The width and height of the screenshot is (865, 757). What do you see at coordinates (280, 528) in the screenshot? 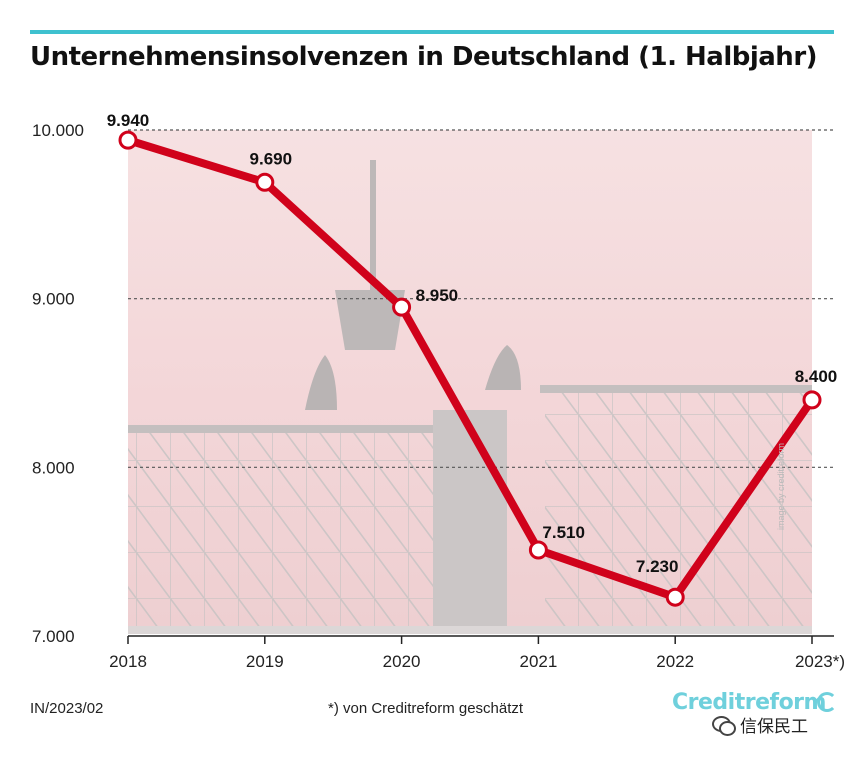
I see `scaffold-left` at bounding box center [280, 528].